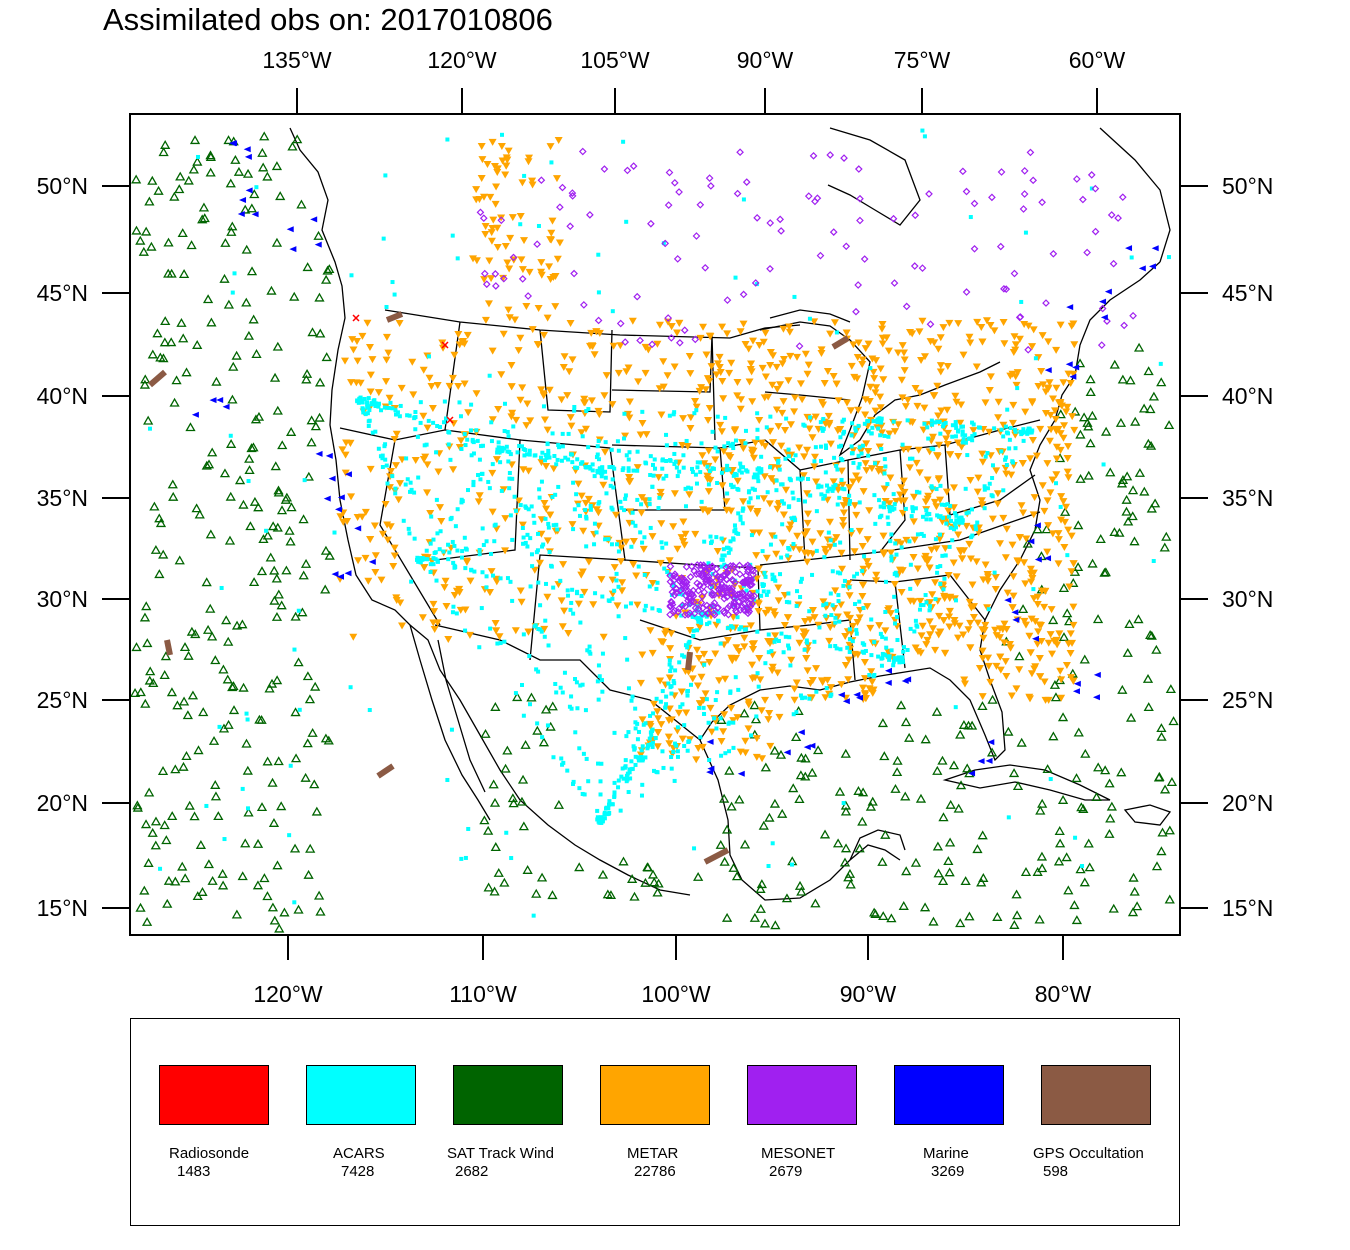 This screenshot has width=1350, height=1250. I want to click on legend-entry, so click(803, 1095).